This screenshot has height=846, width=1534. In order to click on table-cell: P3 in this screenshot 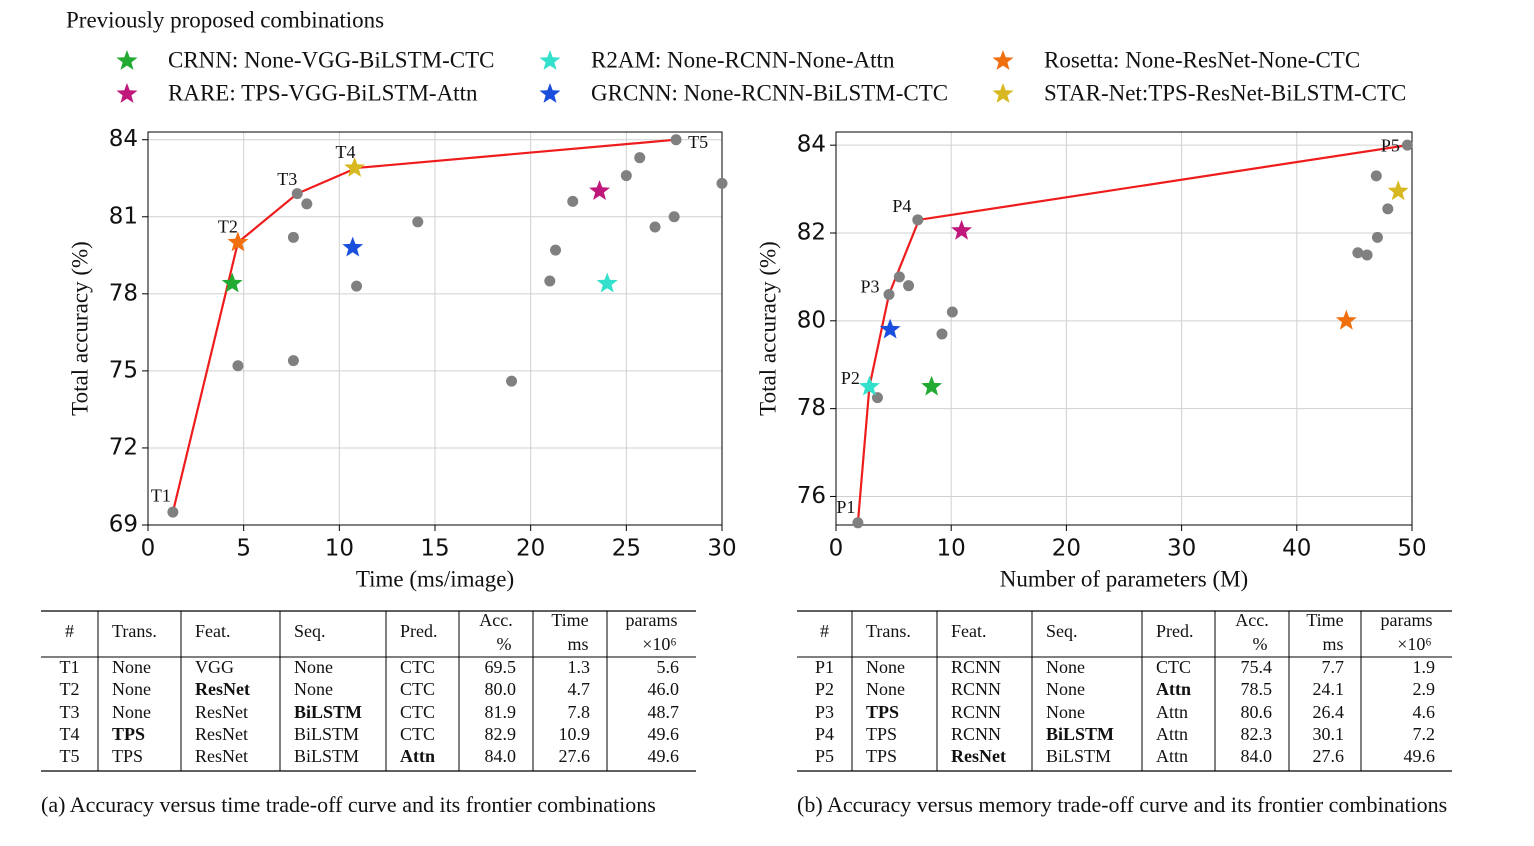, I will do `click(824, 712)`.